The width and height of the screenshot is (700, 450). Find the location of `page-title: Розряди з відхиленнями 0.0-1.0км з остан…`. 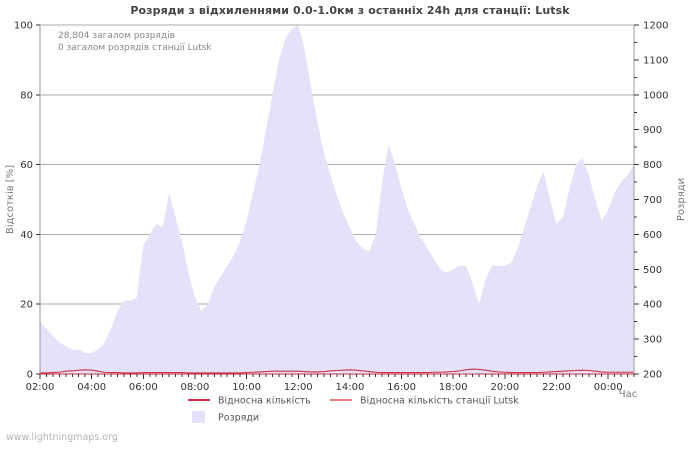

page-title: Розряди з відхиленнями 0.0-1.0км з остан… is located at coordinates (350, 10).